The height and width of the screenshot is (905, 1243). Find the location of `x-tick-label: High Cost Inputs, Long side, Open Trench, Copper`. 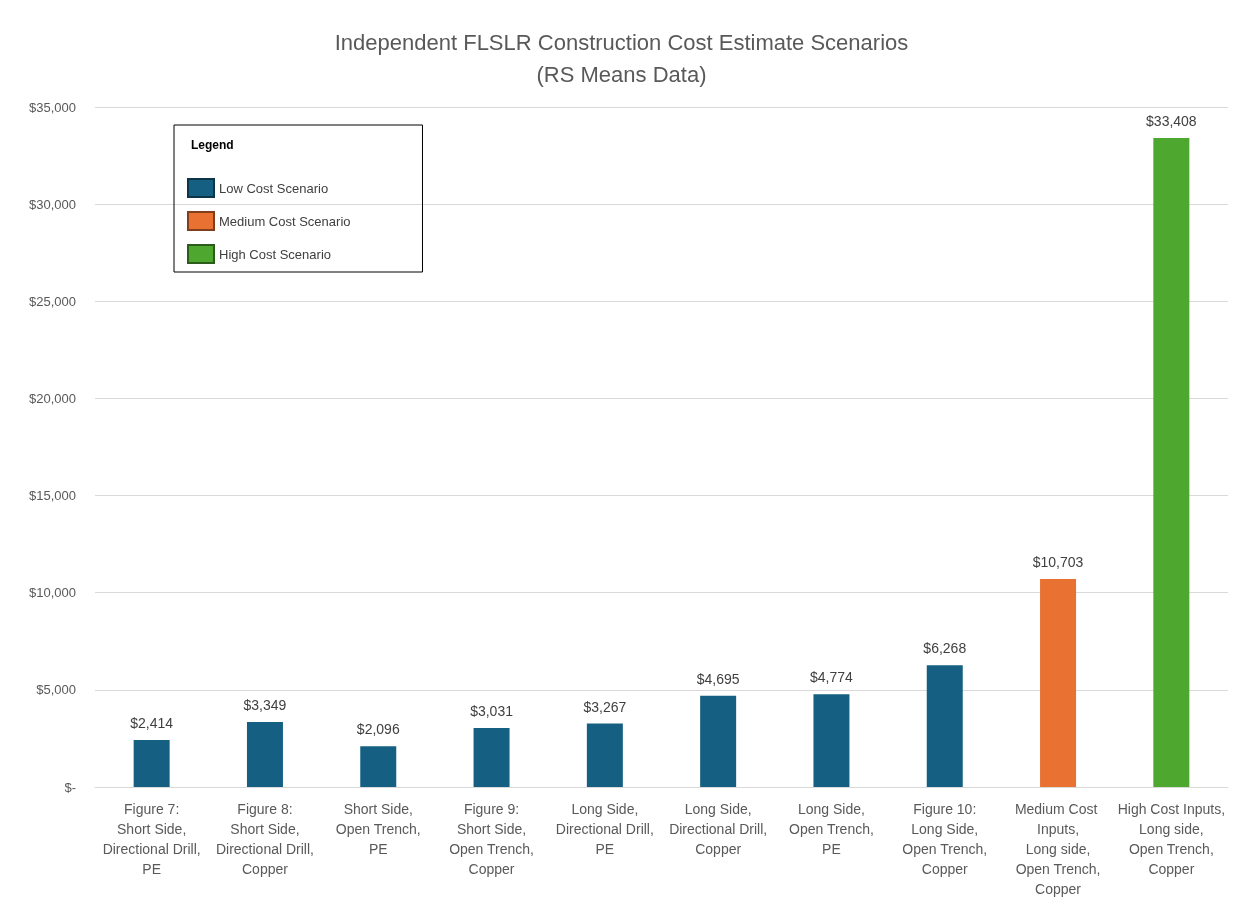

x-tick-label: High Cost Inputs, Long side, Open Trench, Copper is located at coordinates (1171, 839).